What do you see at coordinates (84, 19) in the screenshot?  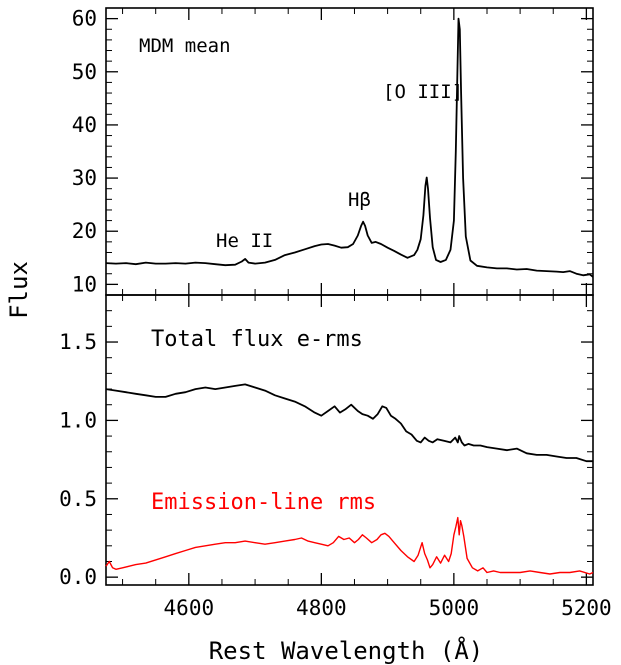 I see `top-ytick-label: 60` at bounding box center [84, 19].